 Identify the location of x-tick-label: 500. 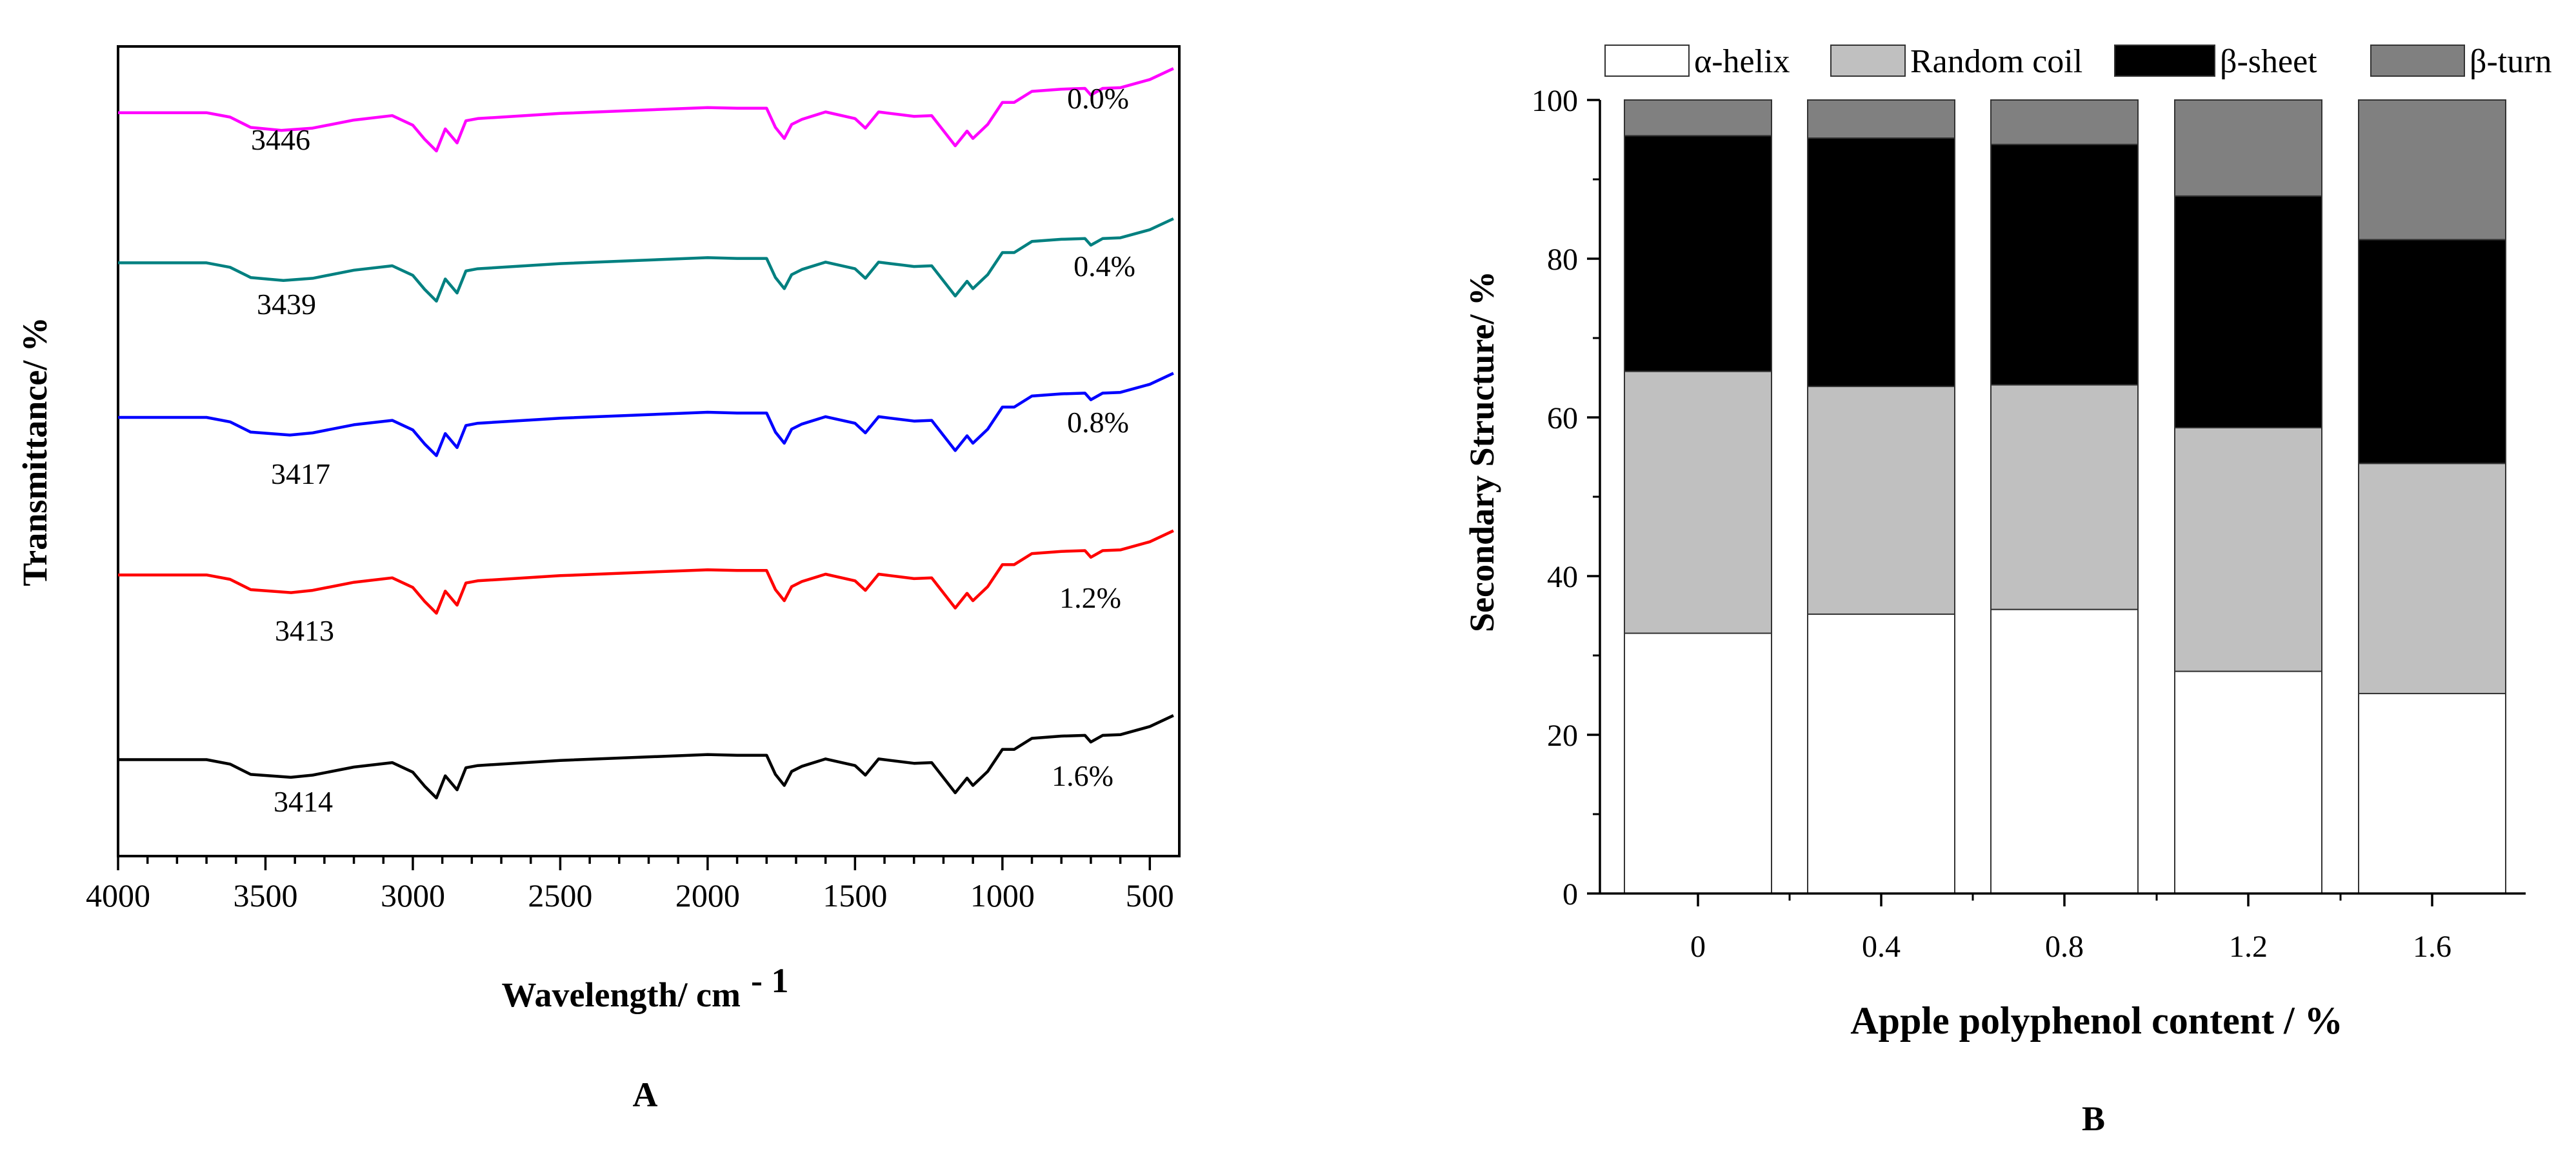
(1150, 895).